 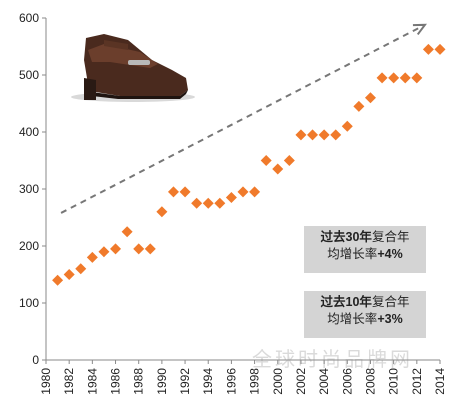 What do you see at coordinates (29, 75) in the screenshot?
I see `y-tick-label: 500` at bounding box center [29, 75].